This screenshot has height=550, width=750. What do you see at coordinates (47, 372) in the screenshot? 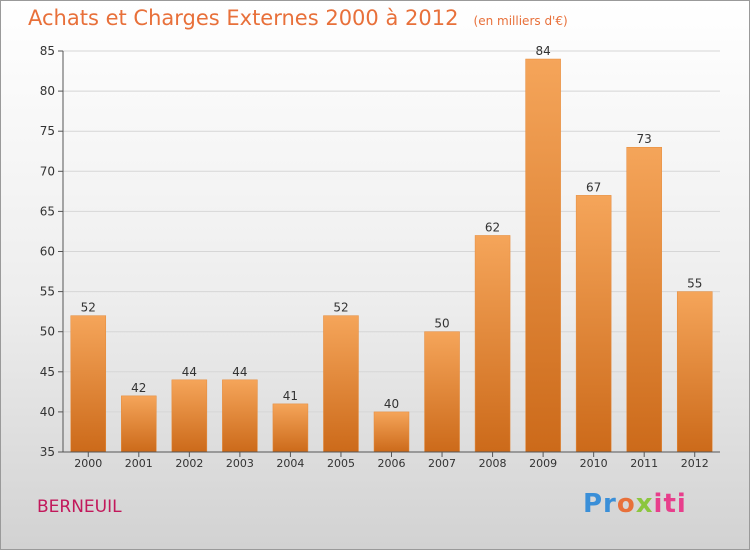
I see `y-tick-label: 45` at bounding box center [47, 372].